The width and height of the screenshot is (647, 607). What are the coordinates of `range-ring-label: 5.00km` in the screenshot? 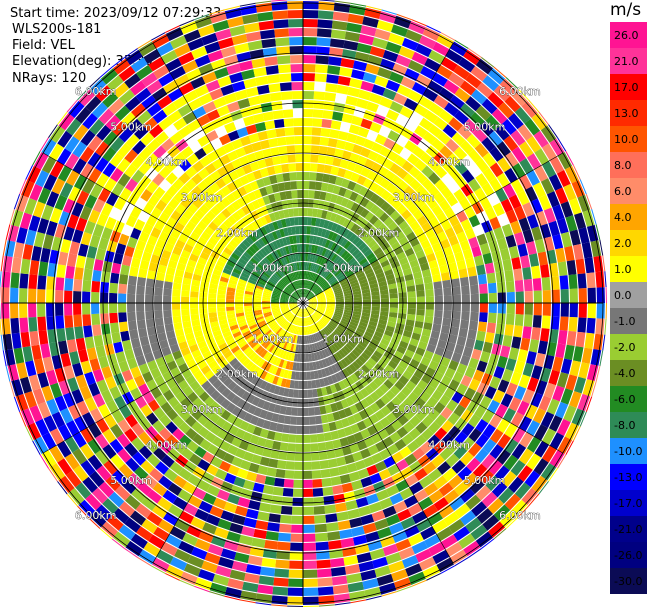 It's located at (131, 126).